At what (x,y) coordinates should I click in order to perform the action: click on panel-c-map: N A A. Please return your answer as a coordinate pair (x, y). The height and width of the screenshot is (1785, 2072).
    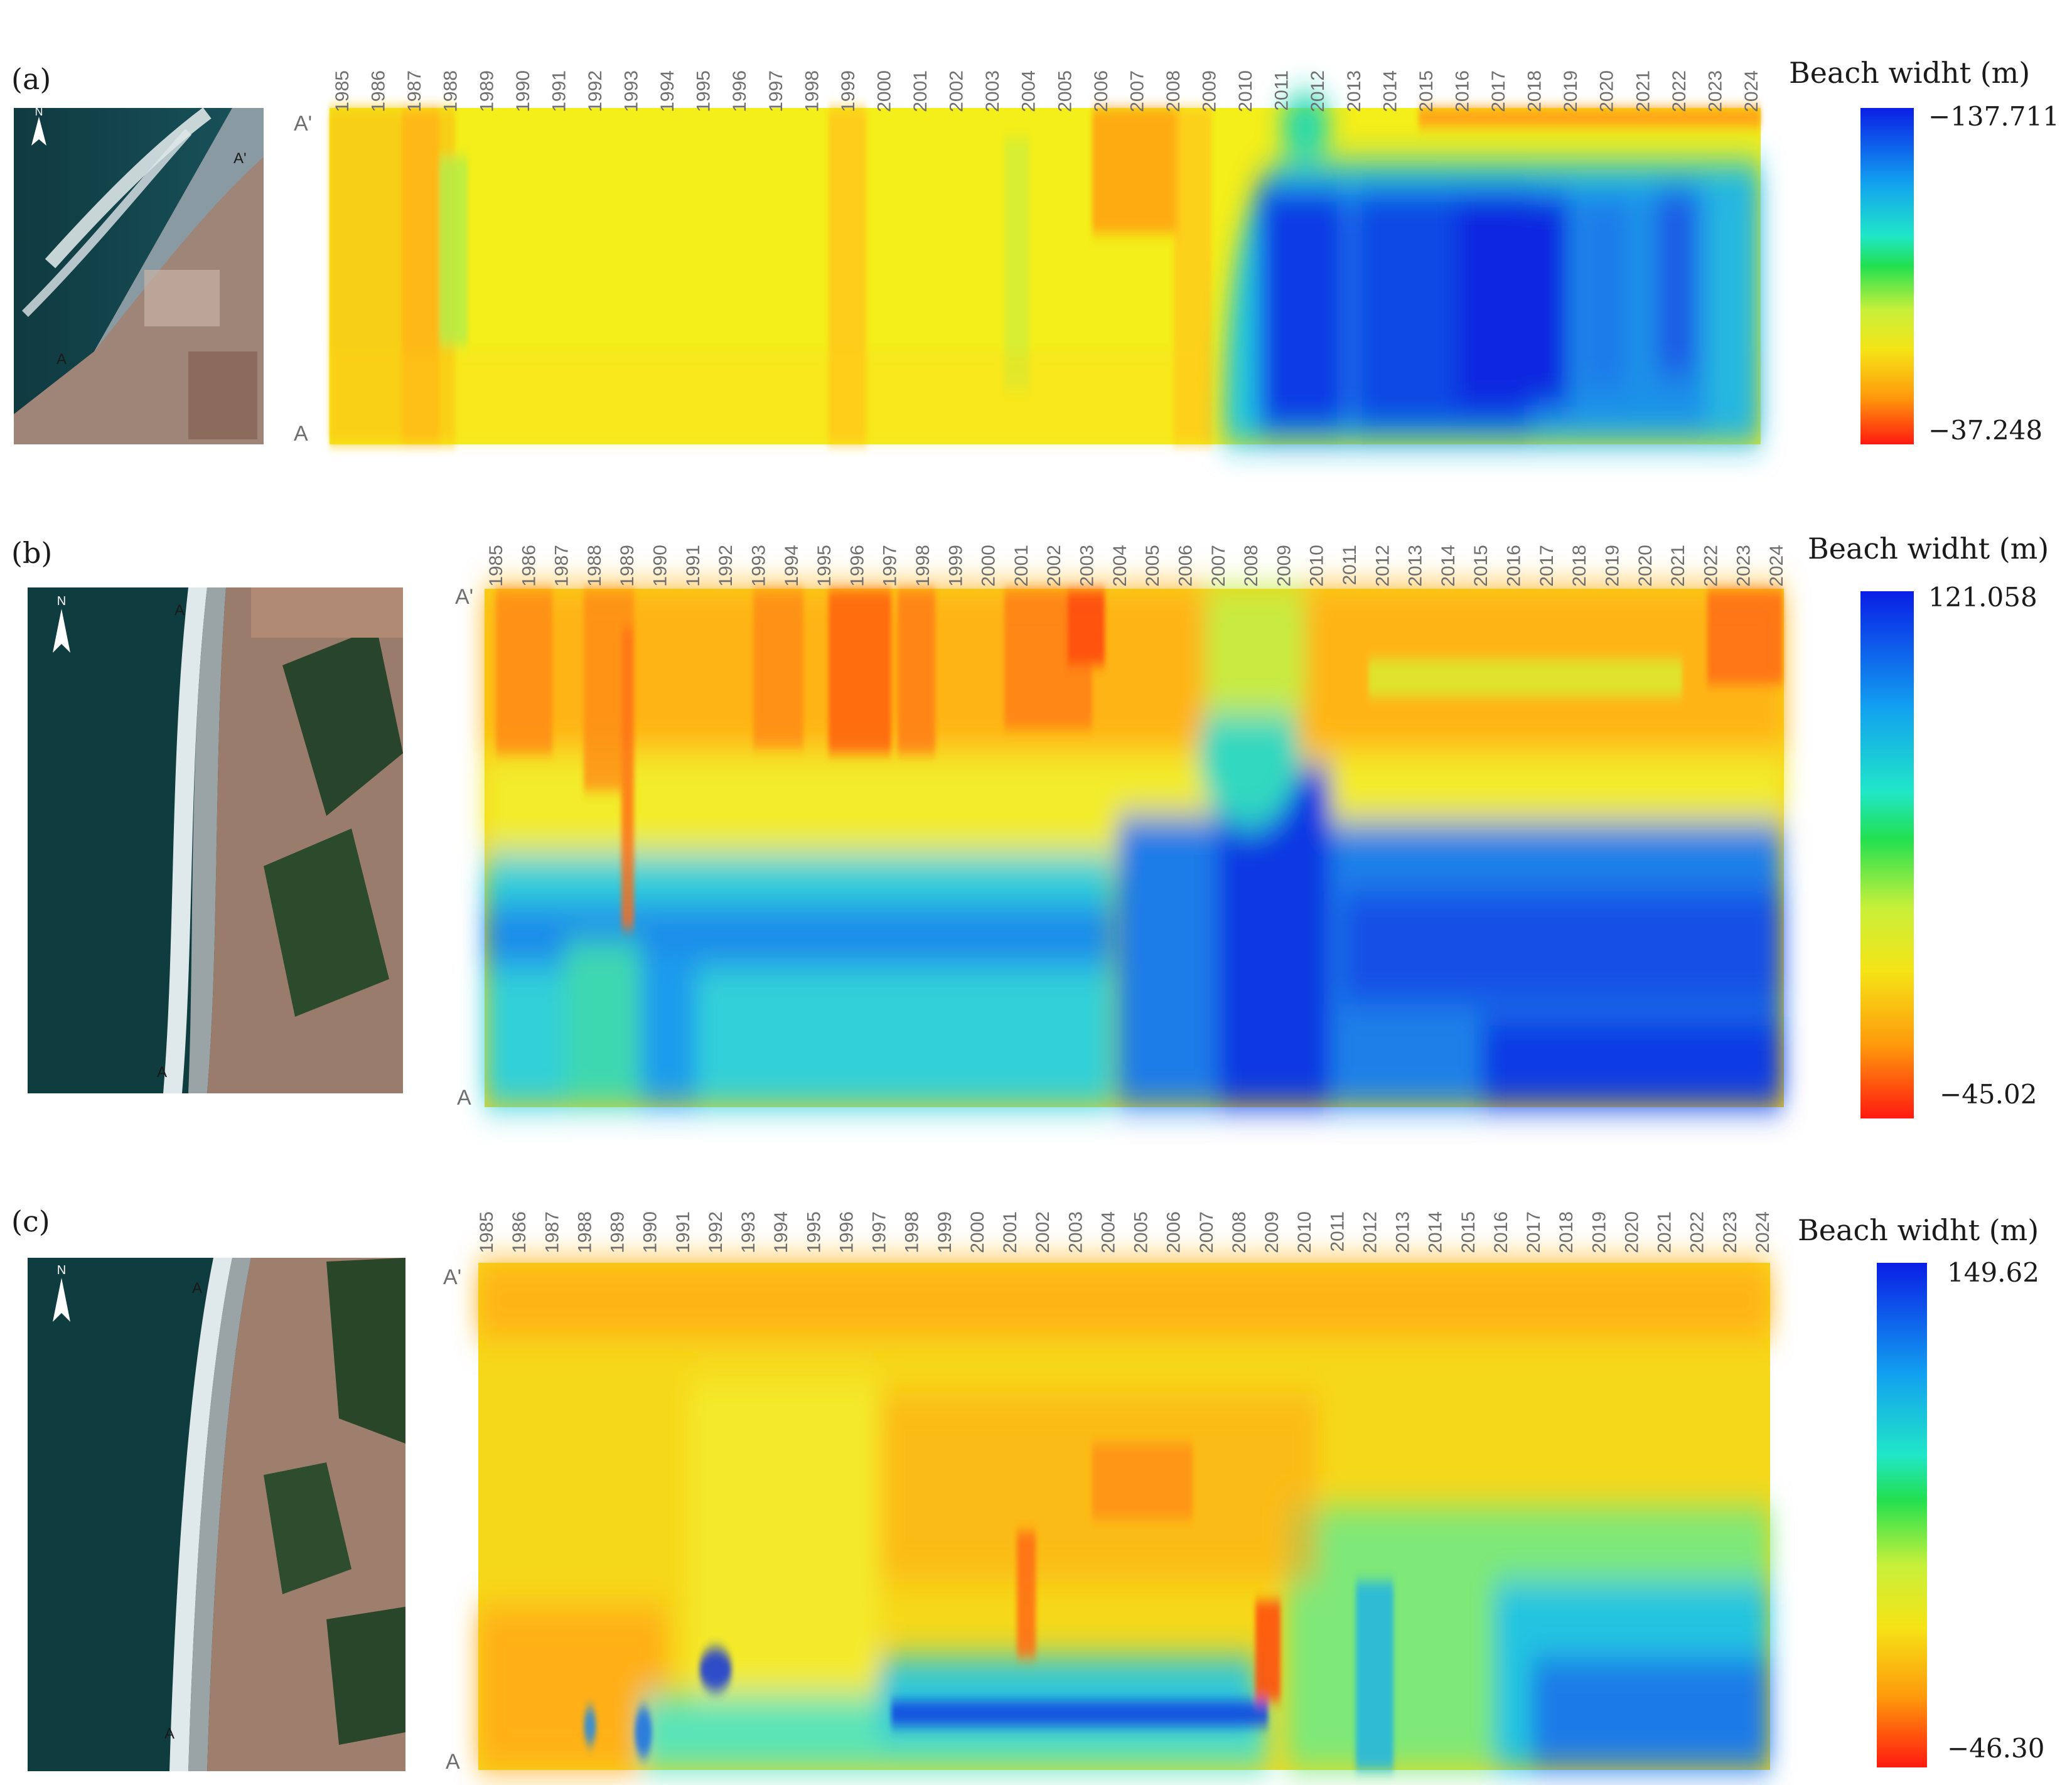
    Looking at the image, I should click on (216, 1514).